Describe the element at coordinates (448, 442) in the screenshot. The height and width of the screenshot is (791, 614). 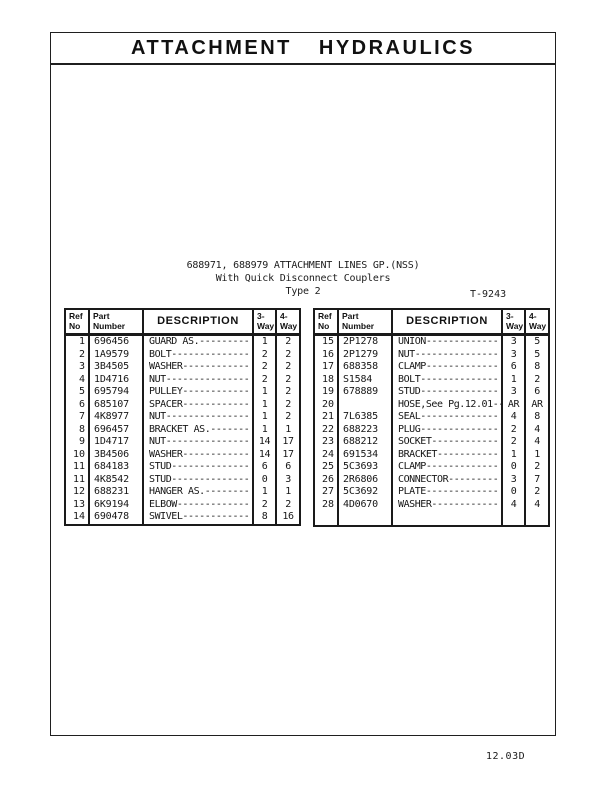
I see `description-cell: SOCKET------------` at that location.